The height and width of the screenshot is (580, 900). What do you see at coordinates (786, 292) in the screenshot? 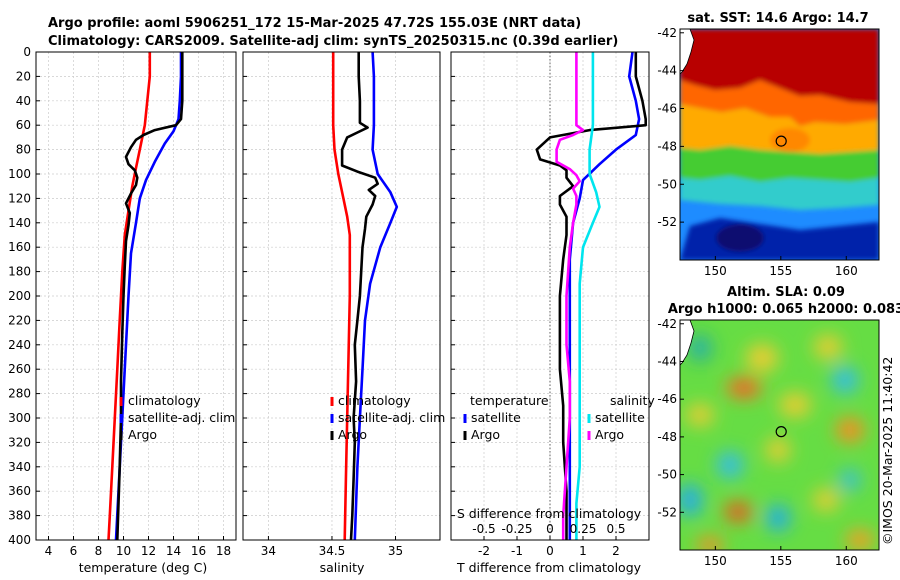
I see `sla-map-title-line1: Altim. SLA: 0.09` at bounding box center [786, 292].